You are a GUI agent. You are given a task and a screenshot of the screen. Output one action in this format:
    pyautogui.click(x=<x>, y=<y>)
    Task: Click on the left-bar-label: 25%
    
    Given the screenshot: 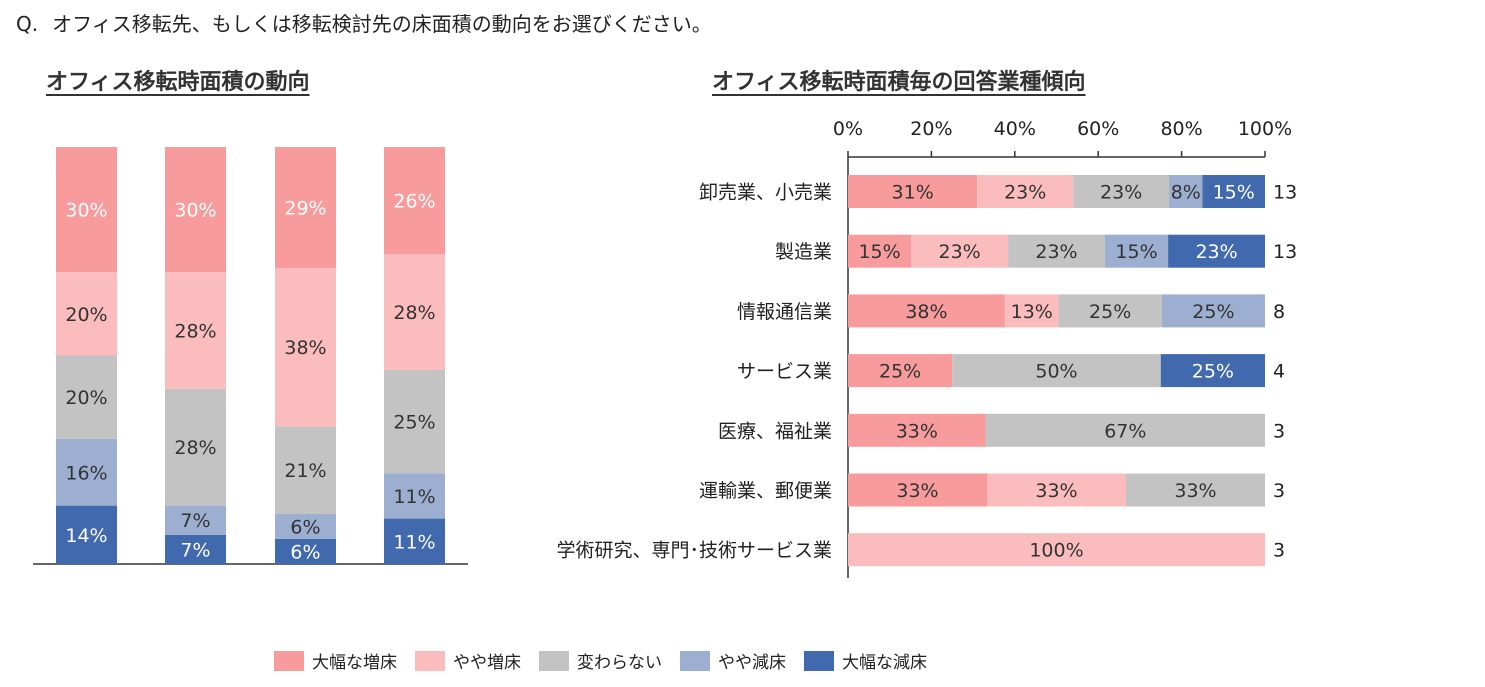 What is the action you would take?
    pyautogui.click(x=414, y=423)
    